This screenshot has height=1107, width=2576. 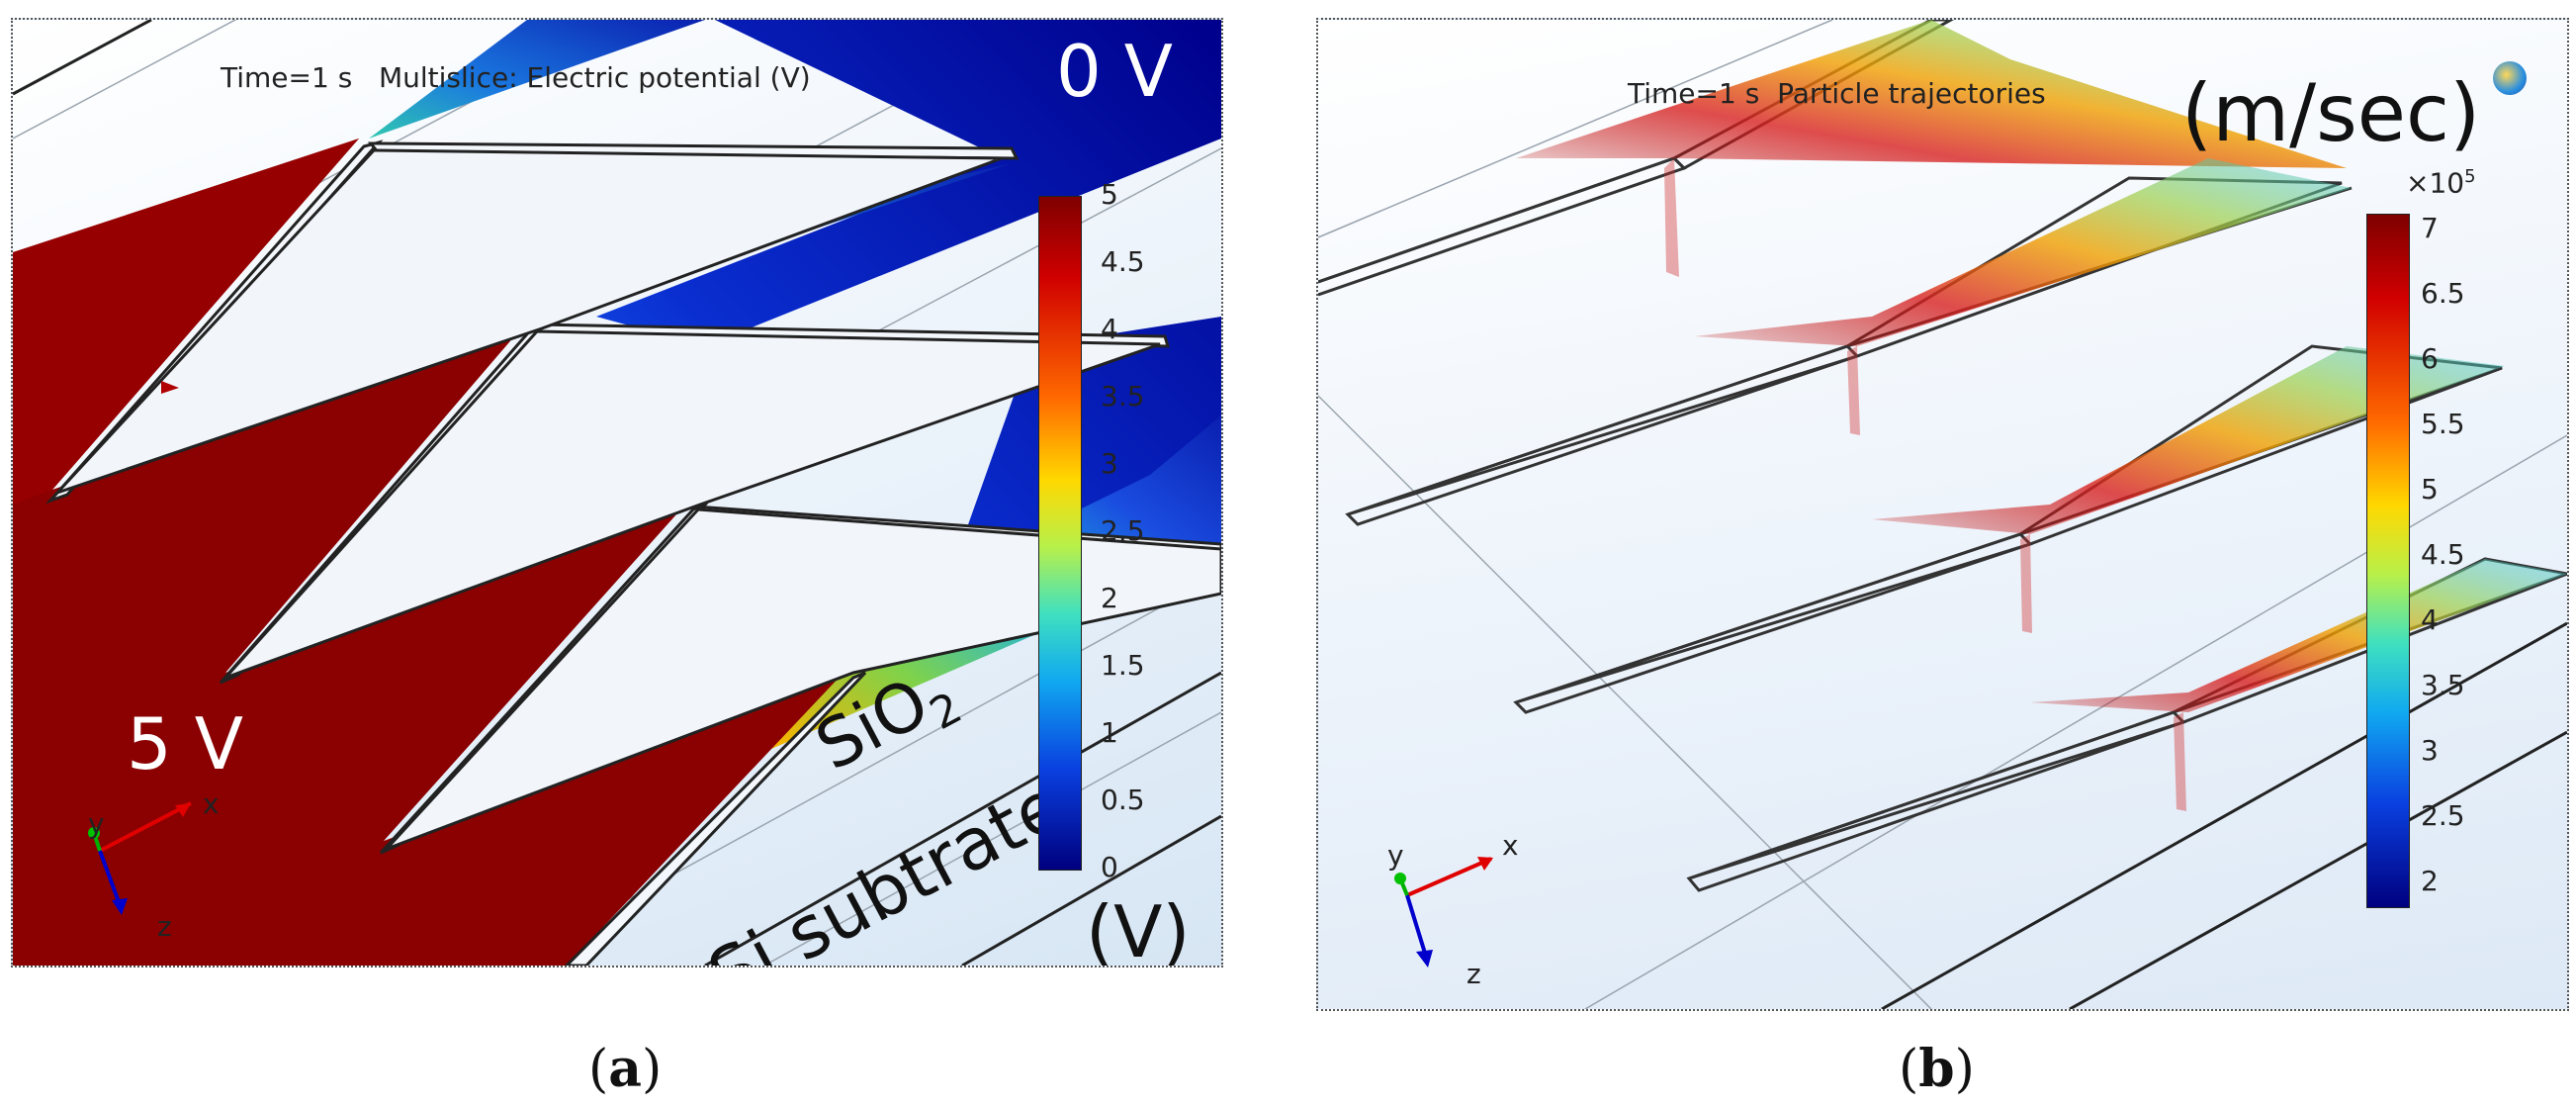 What do you see at coordinates (170, 387) in the screenshot?
I see `marker-red` at bounding box center [170, 387].